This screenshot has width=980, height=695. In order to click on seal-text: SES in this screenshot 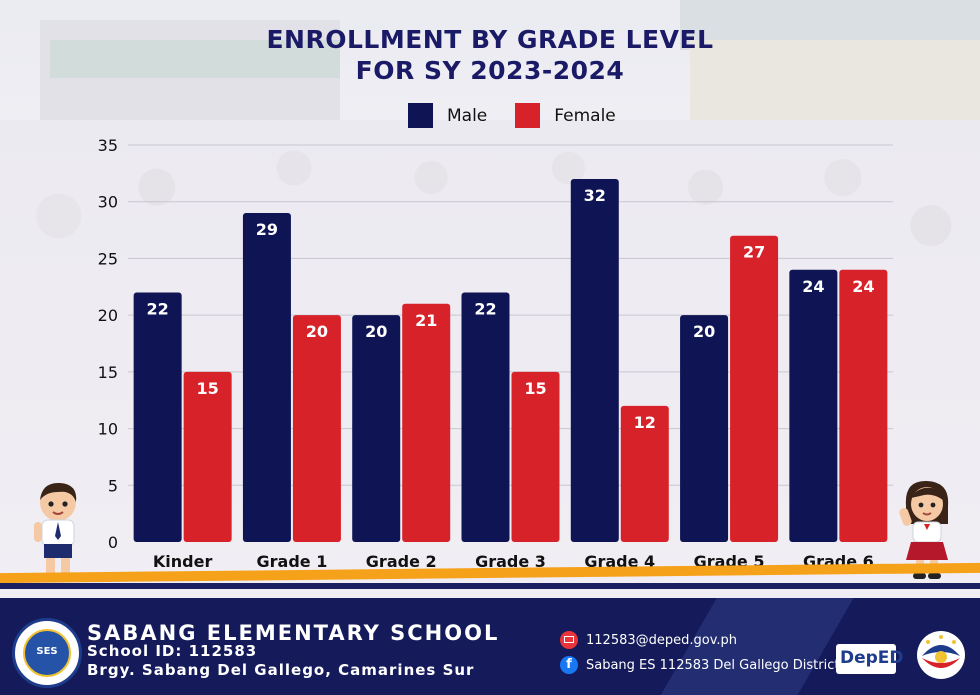, I will do `click(47, 651)`.